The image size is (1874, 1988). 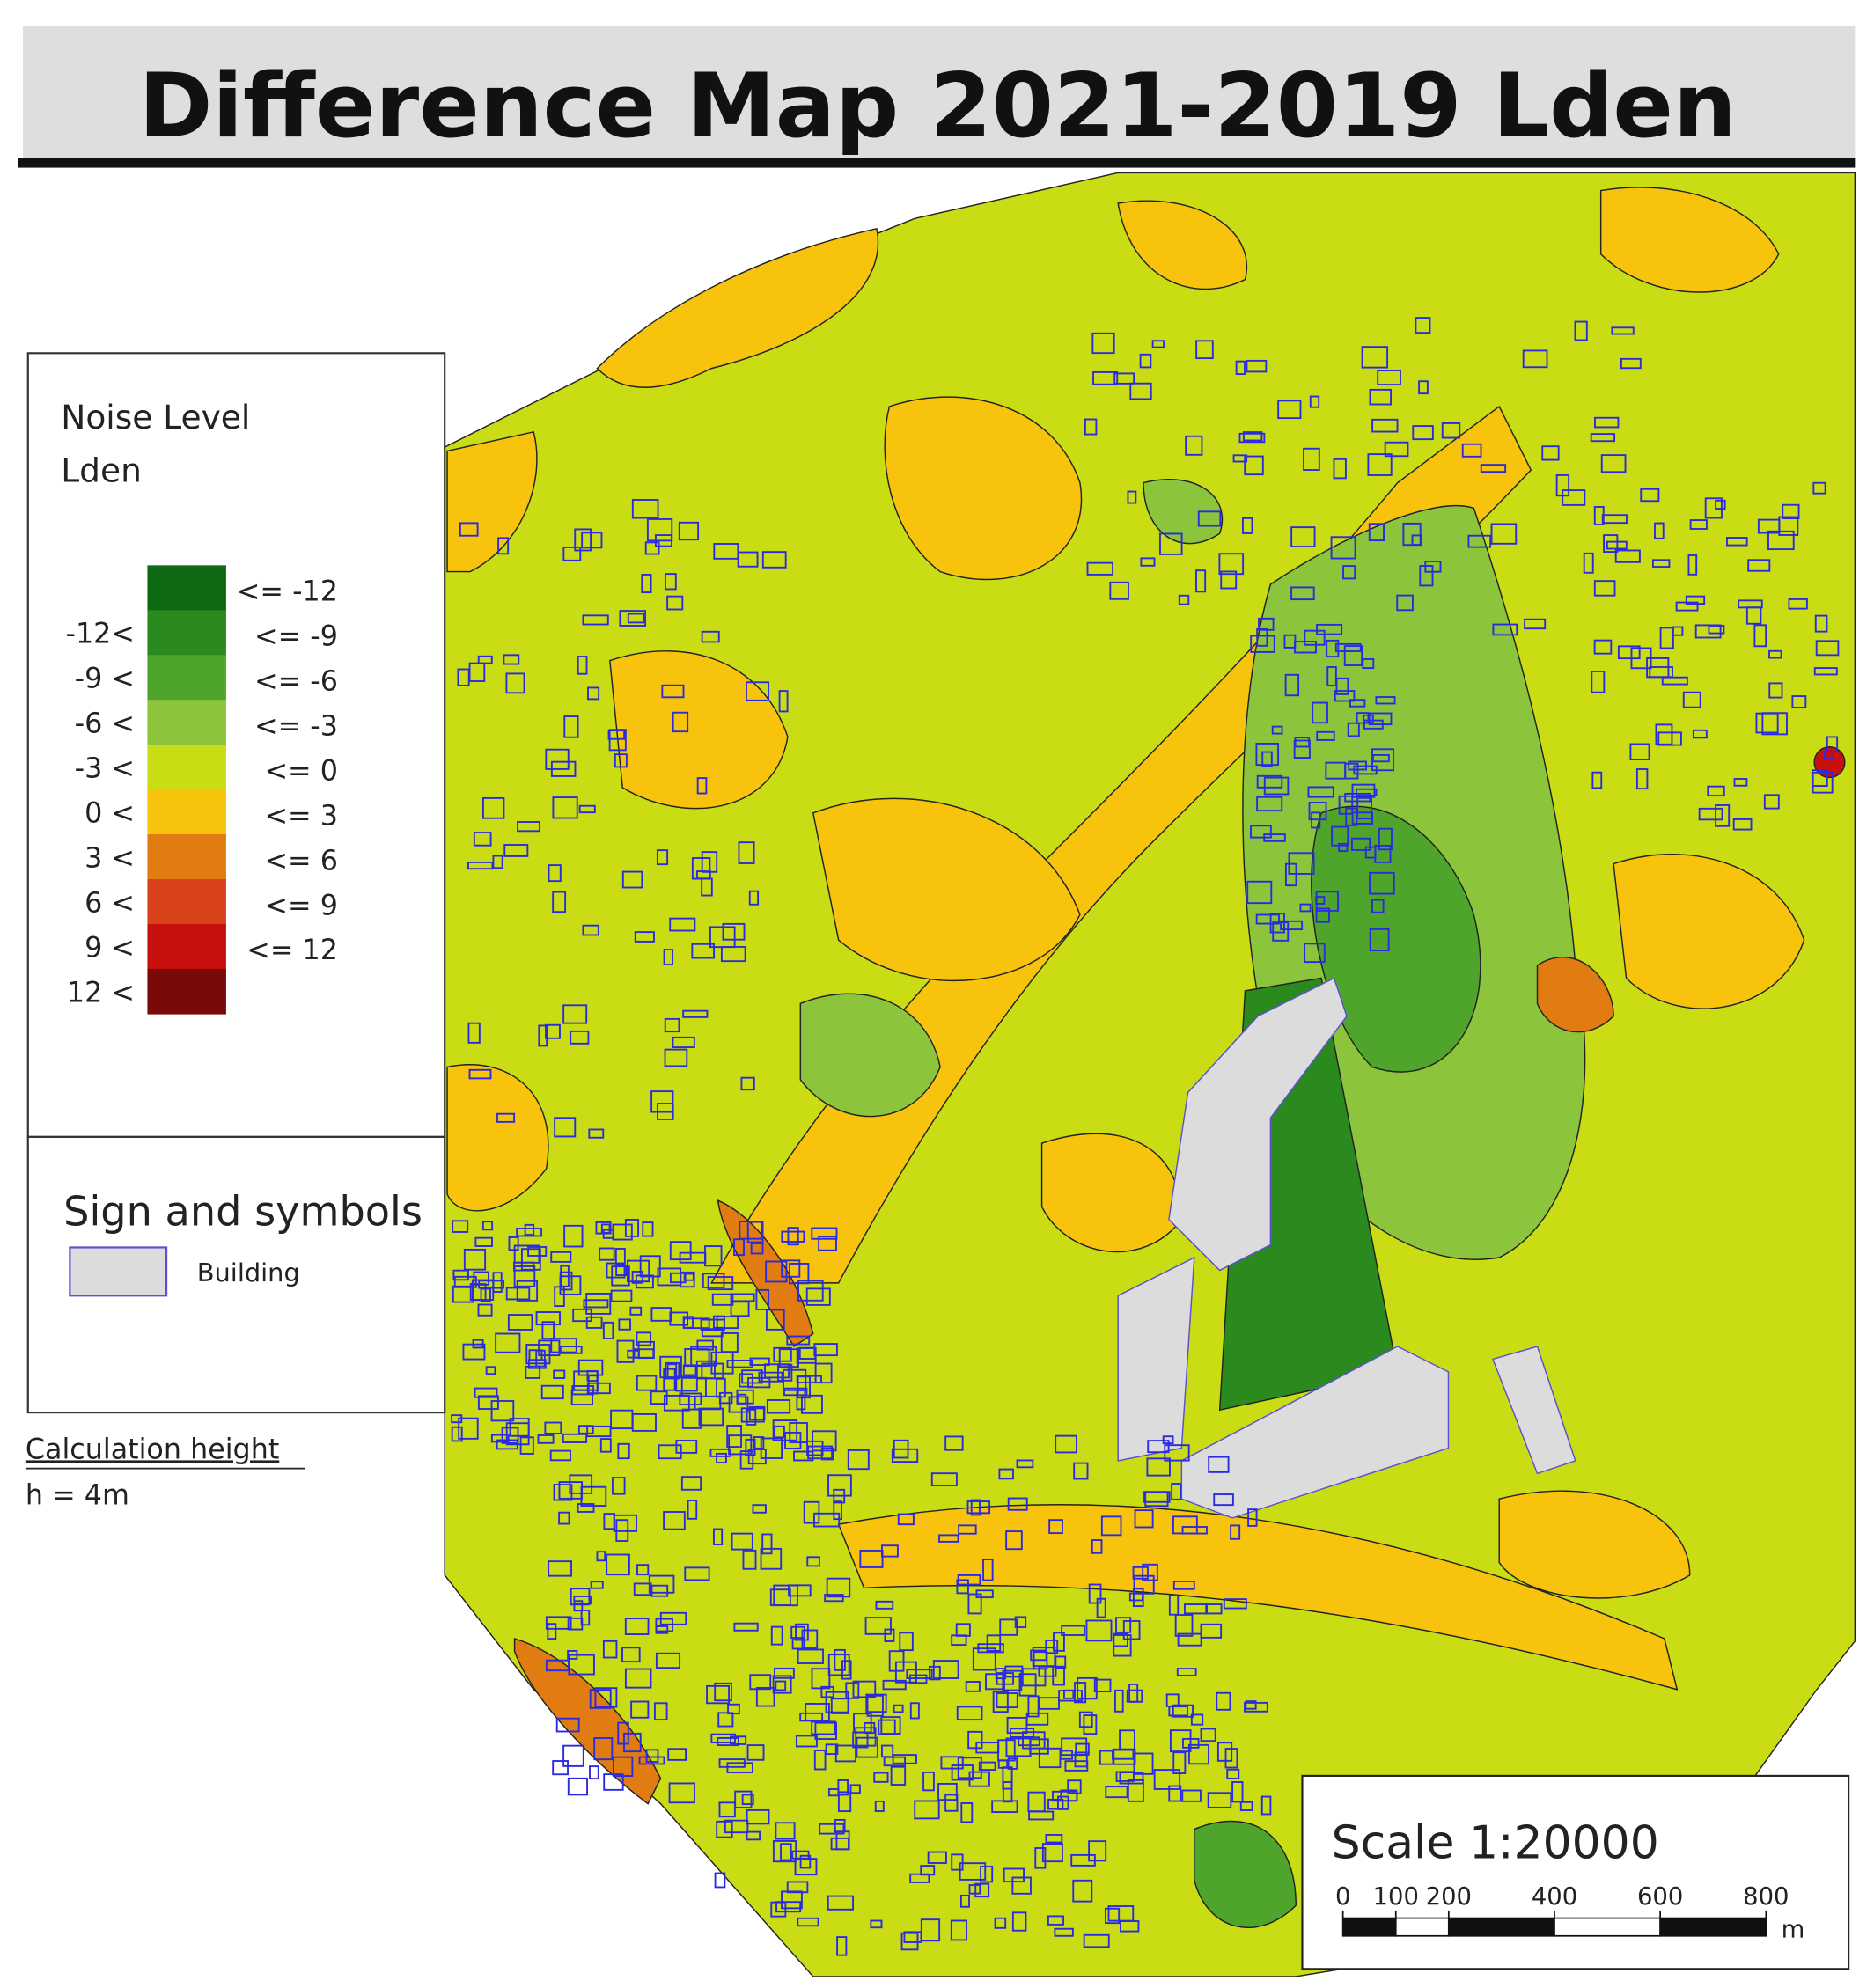 I want to click on scale-label: Scale 1:20000, so click(x=1495, y=1842).